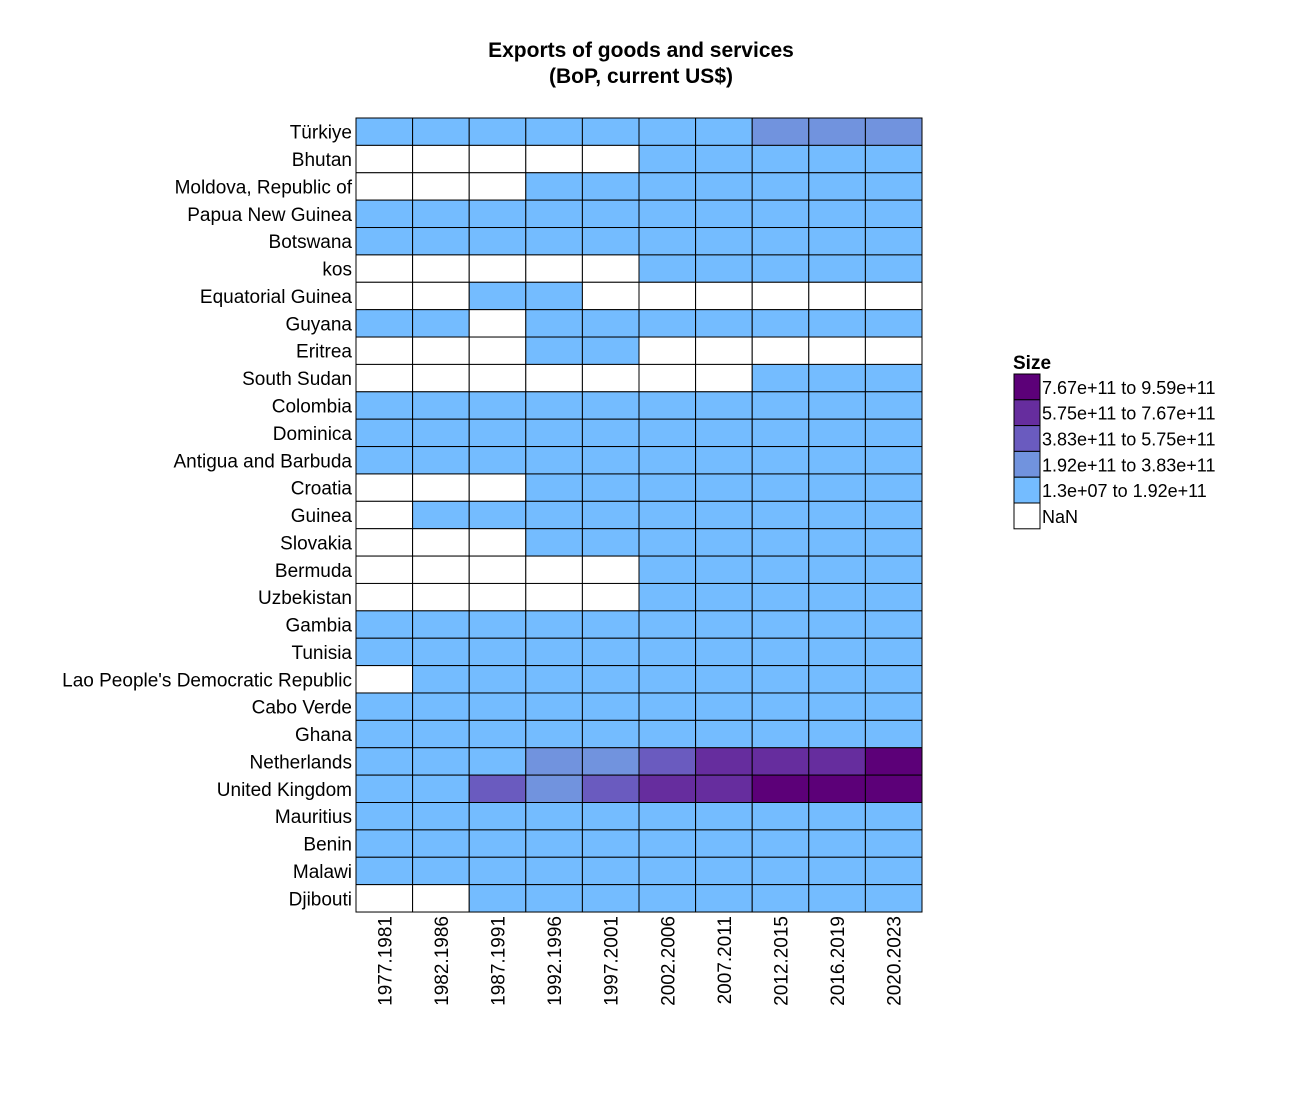 This screenshot has width=1300, height=1100. Describe the element at coordinates (895, 961) in the screenshot. I see `column-label: 2020.2023` at that location.